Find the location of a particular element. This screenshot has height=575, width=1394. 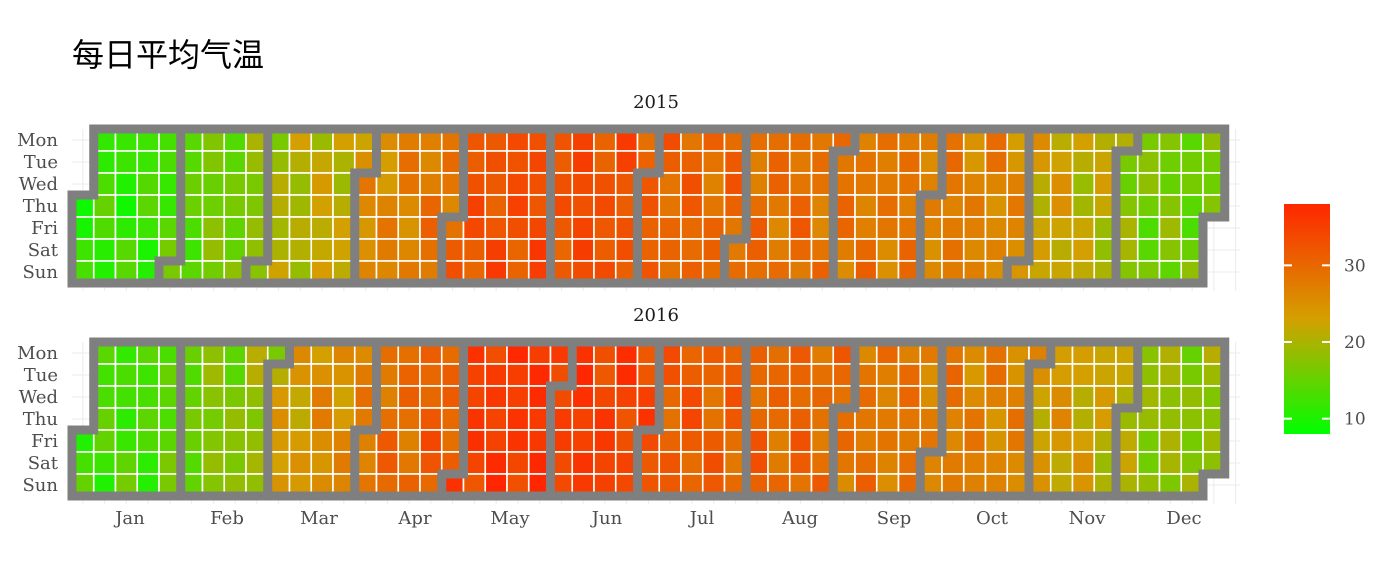

month-label: Jul is located at coordinates (701, 518).